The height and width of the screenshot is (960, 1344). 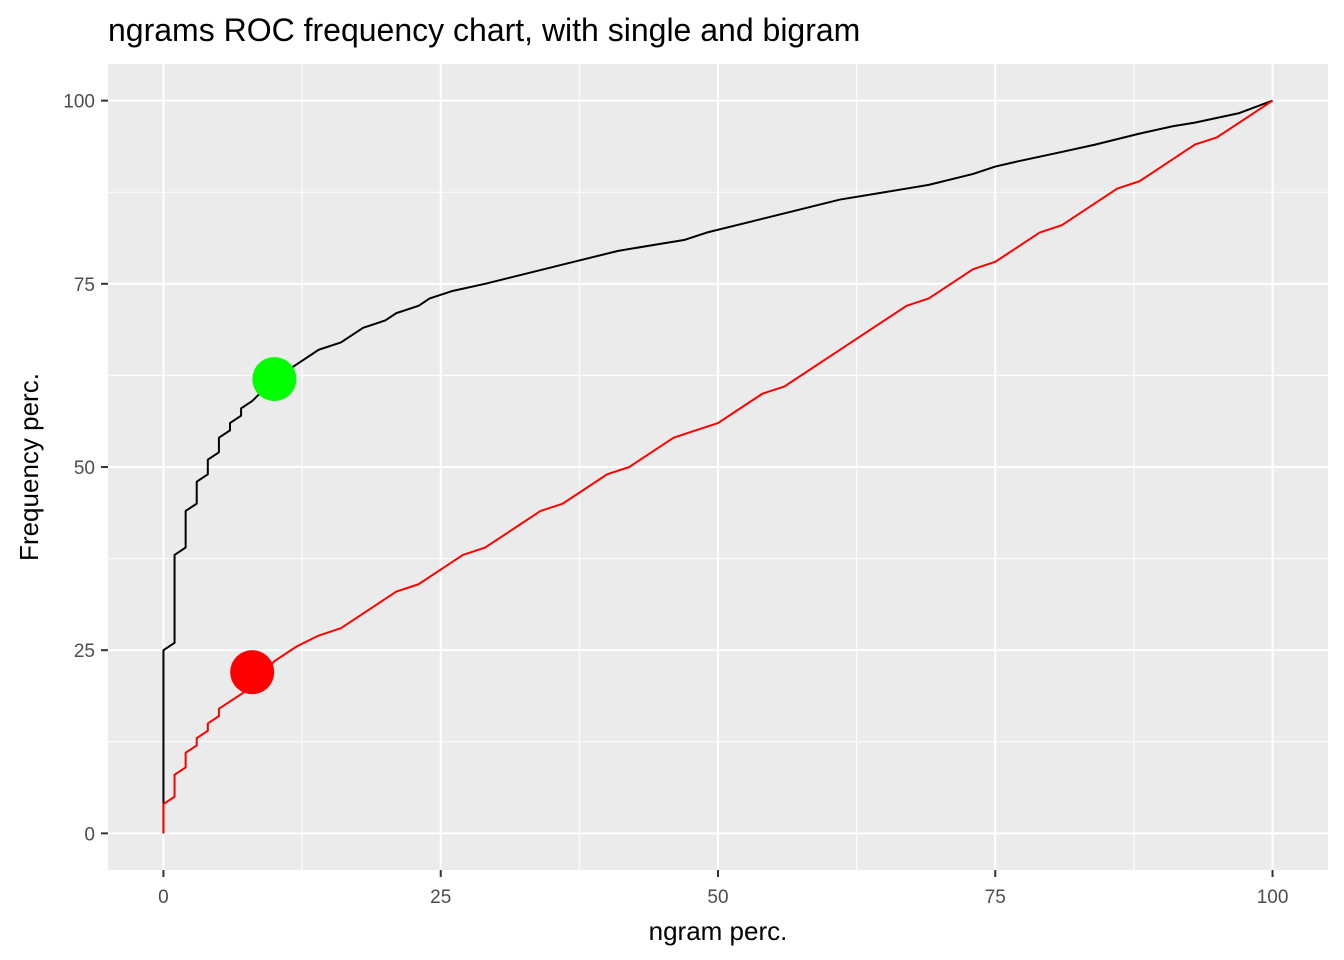 I want to click on y-tick-label: 50, so click(x=84, y=468).